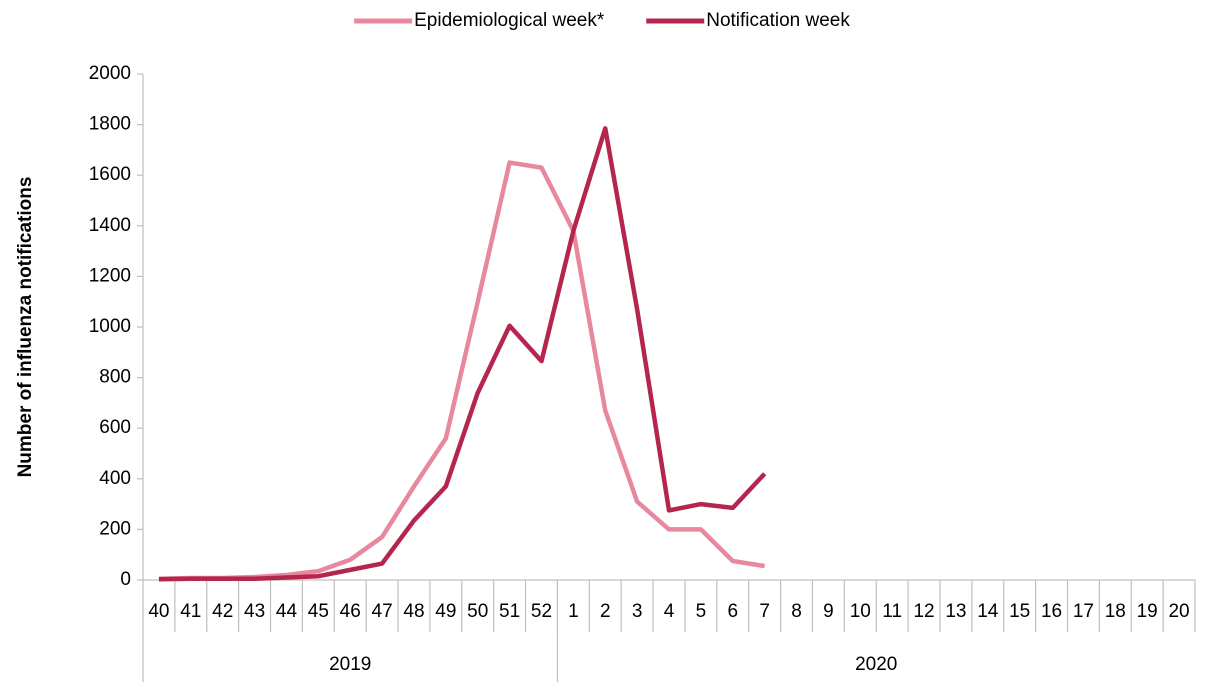  Describe the element at coordinates (413, 611) in the screenshot. I see `x-tick-label: 48` at that location.